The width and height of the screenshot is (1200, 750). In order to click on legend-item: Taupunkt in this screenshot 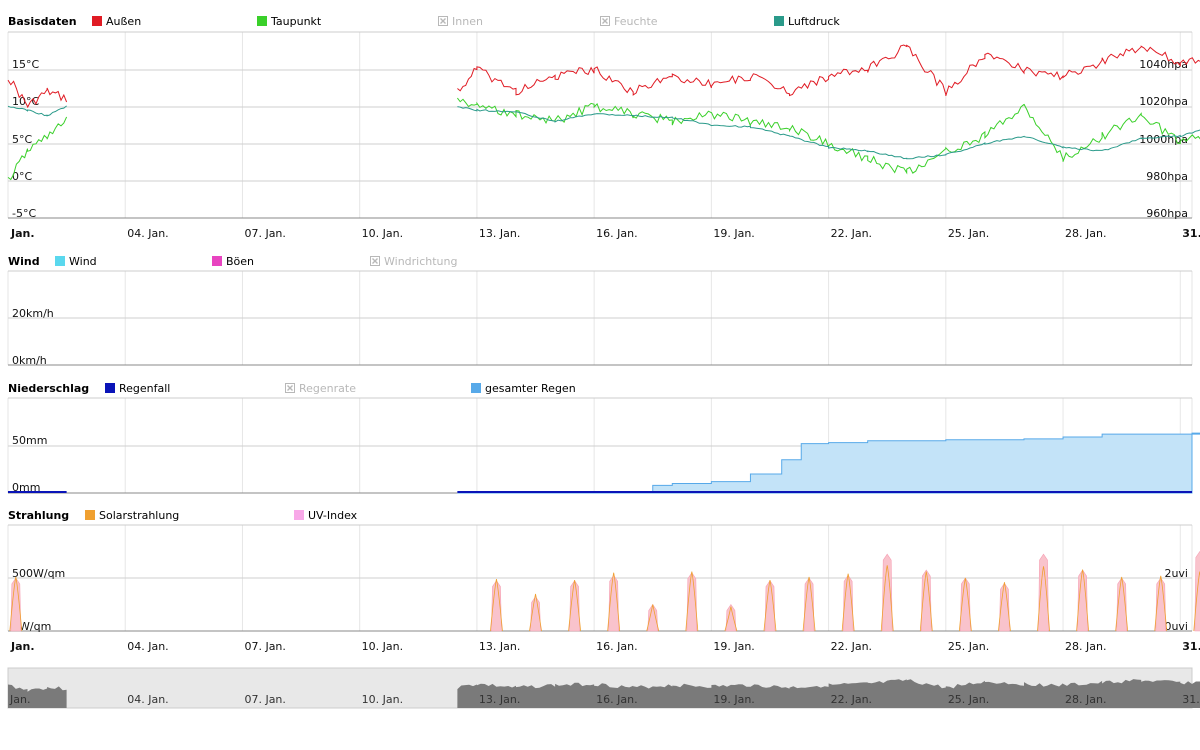, I will do `click(289, 21)`.